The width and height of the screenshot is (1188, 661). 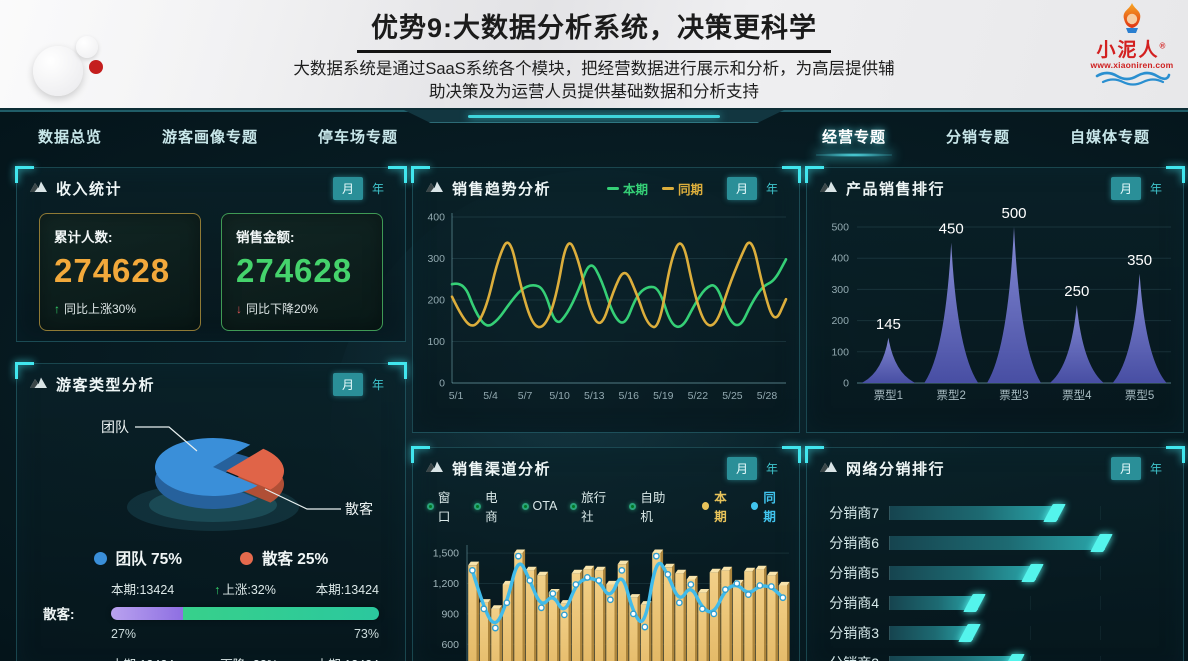 What do you see at coordinates (444, 506) in the screenshot?
I see `channel-legend-item: 窗口` at bounding box center [444, 506].